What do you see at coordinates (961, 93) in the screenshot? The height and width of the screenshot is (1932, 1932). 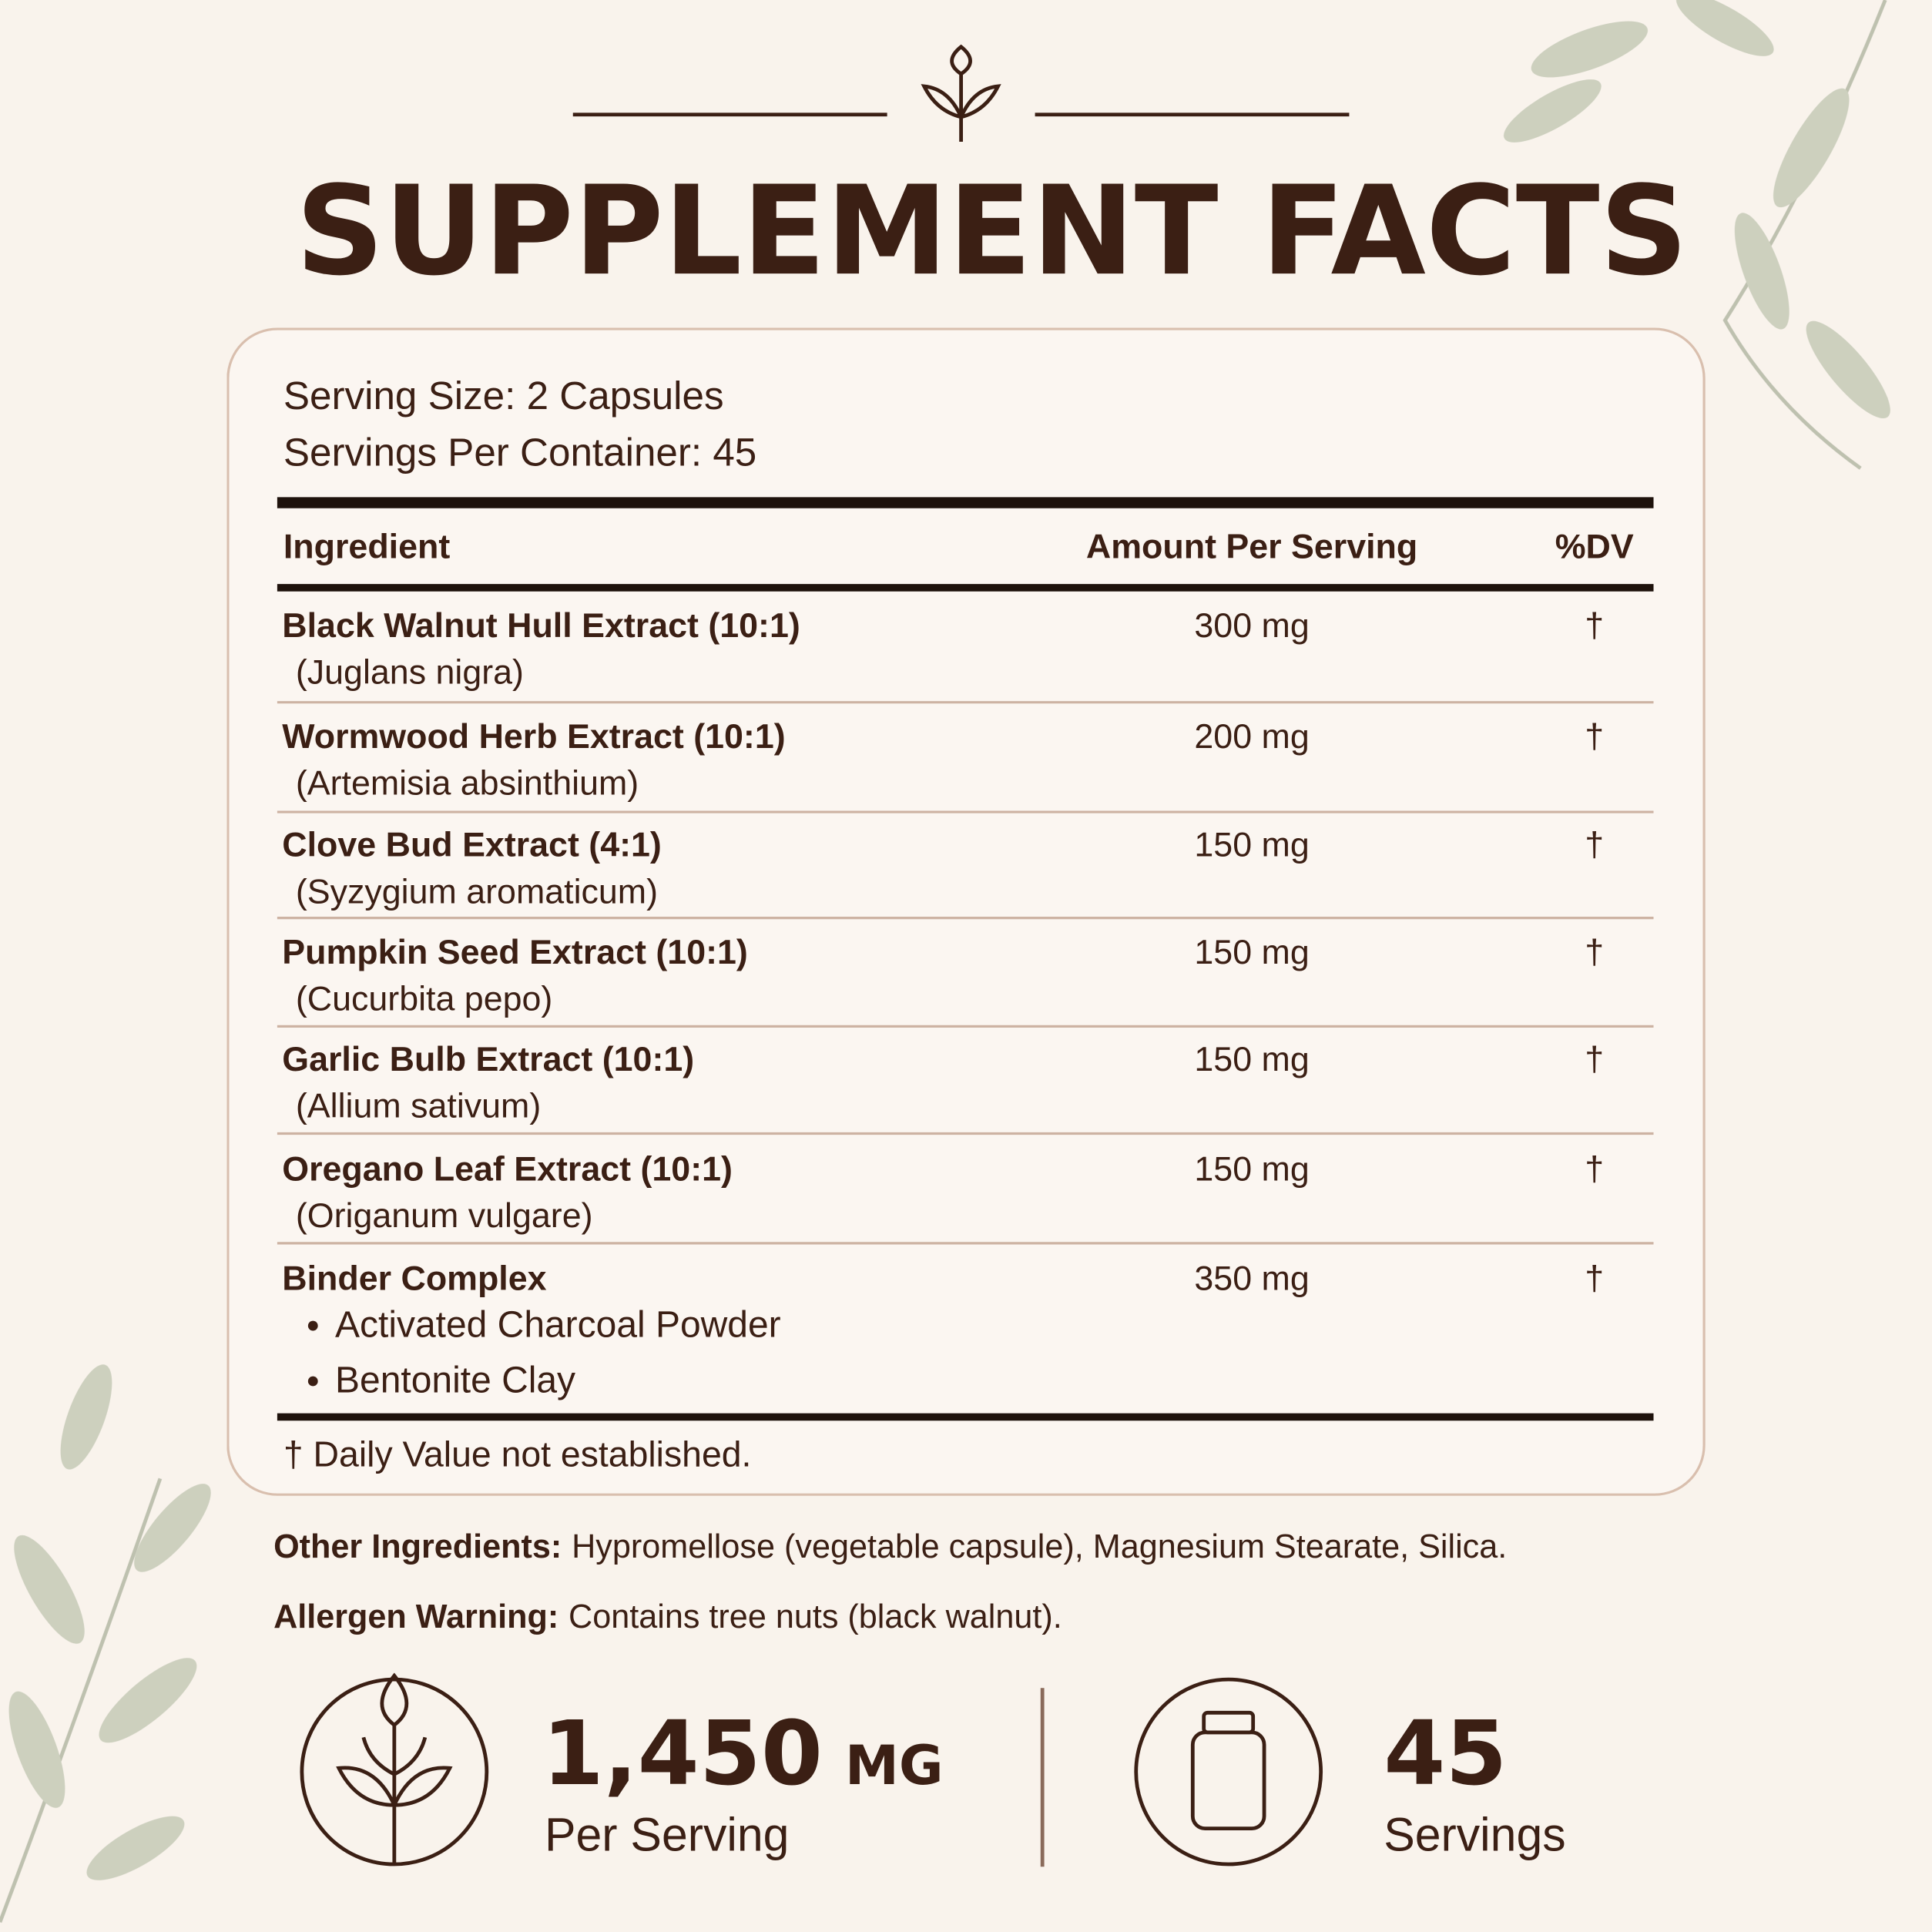 I see `header-ornament` at bounding box center [961, 93].